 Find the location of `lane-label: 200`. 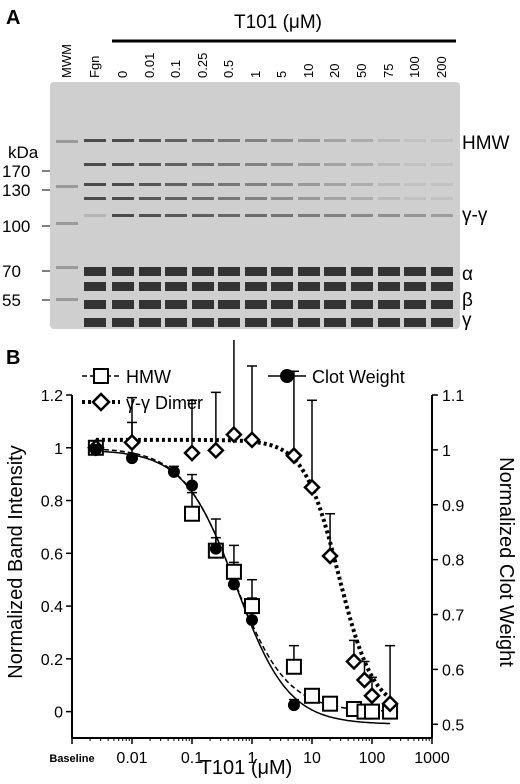

lane-label: 200 is located at coordinates (441, 67).